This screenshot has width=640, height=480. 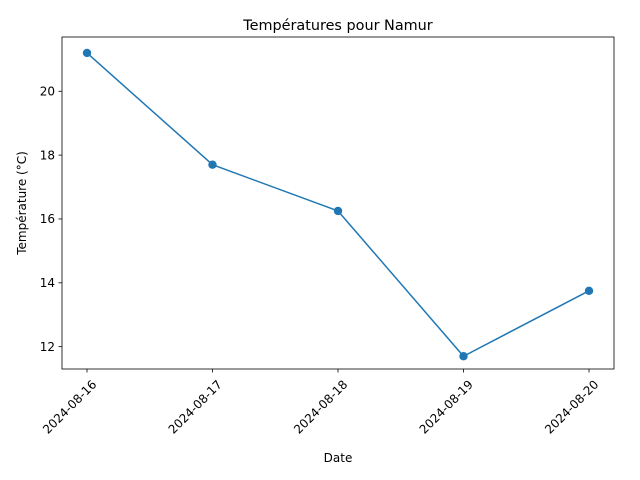 I want to click on x-tick-label: 2024-08-20, so click(x=571, y=406).